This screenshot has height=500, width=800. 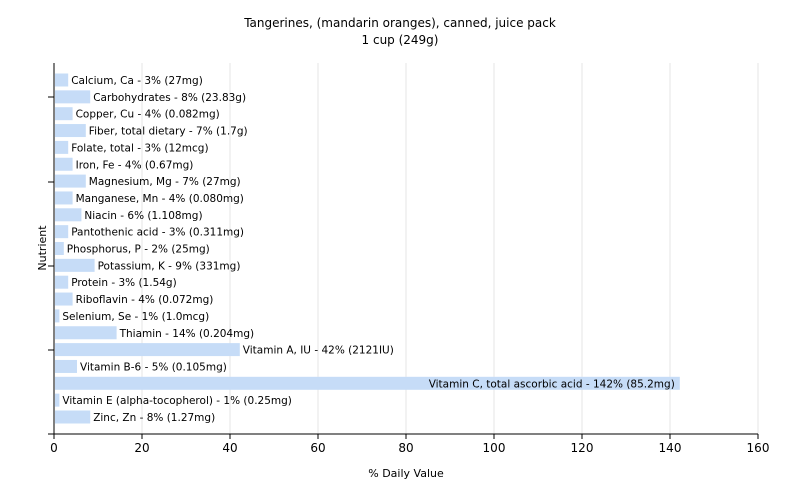 What do you see at coordinates (160, 199) in the screenshot?
I see `bar-label: Manganese, Mn - 4% (0.080mg)` at bounding box center [160, 199].